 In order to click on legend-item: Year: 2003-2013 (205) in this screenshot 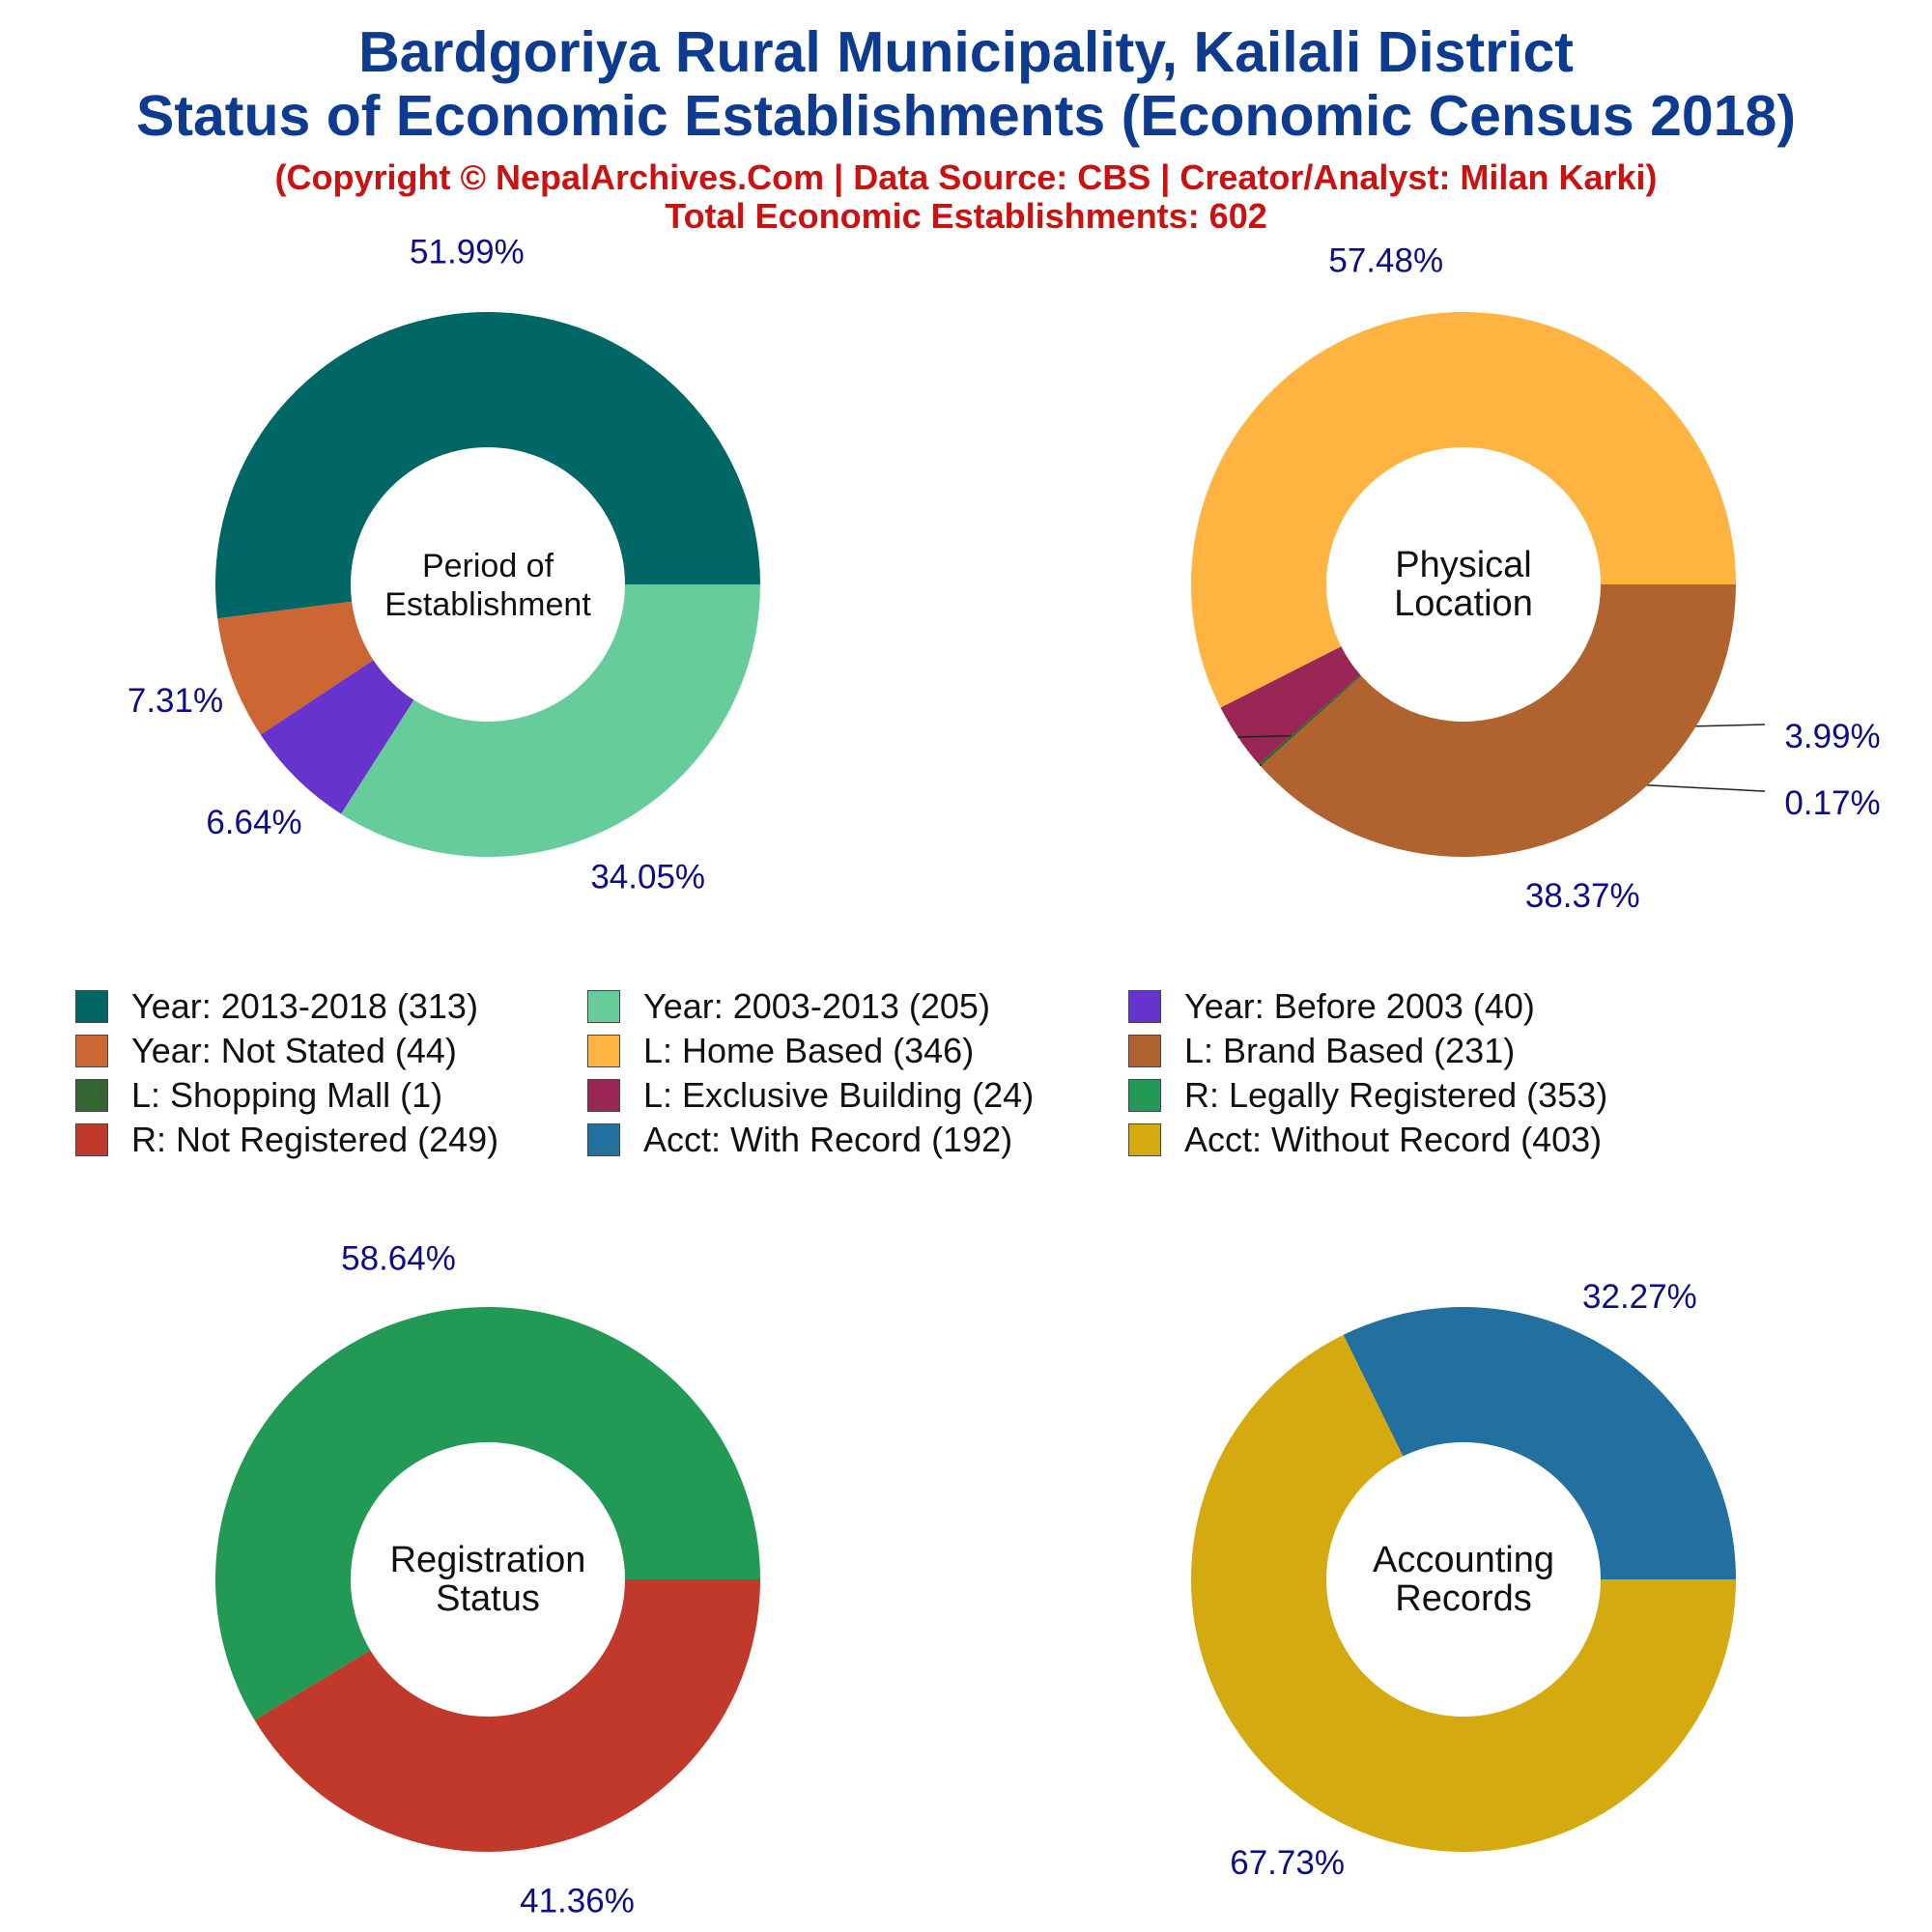, I will do `click(788, 1006)`.